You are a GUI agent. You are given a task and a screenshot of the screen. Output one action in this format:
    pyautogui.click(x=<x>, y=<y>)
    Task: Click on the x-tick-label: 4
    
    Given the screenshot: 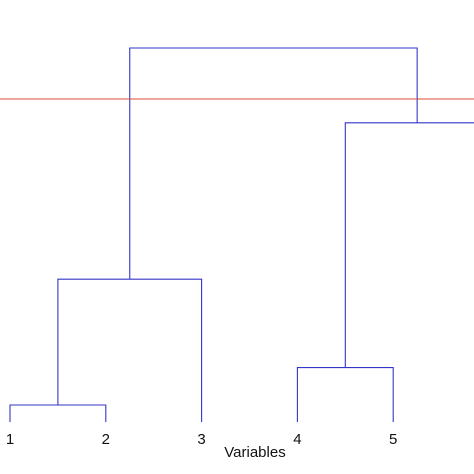 What is the action you would take?
    pyautogui.click(x=297, y=439)
    